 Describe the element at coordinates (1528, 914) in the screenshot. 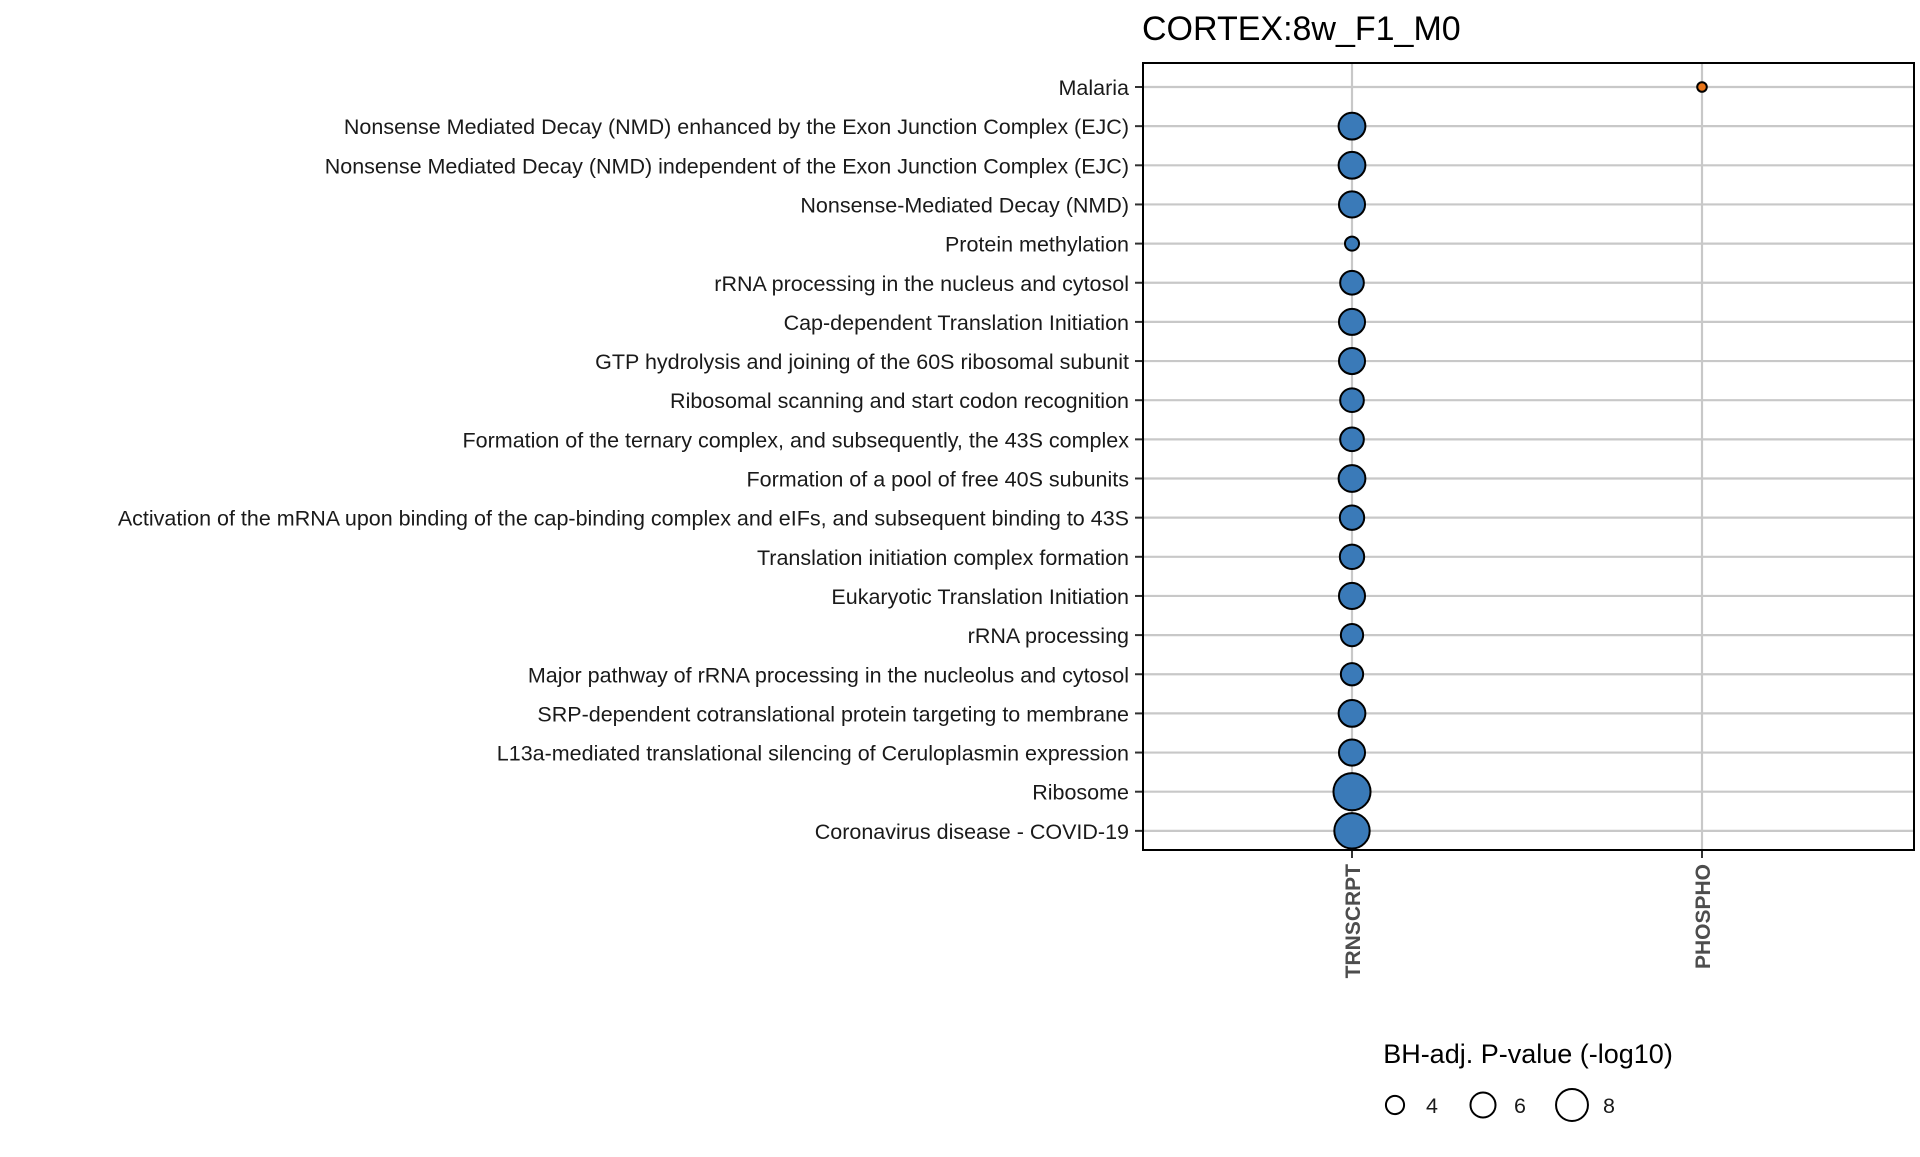

I see `x-axis: TRNSCRPT PHOSPHO` at that location.